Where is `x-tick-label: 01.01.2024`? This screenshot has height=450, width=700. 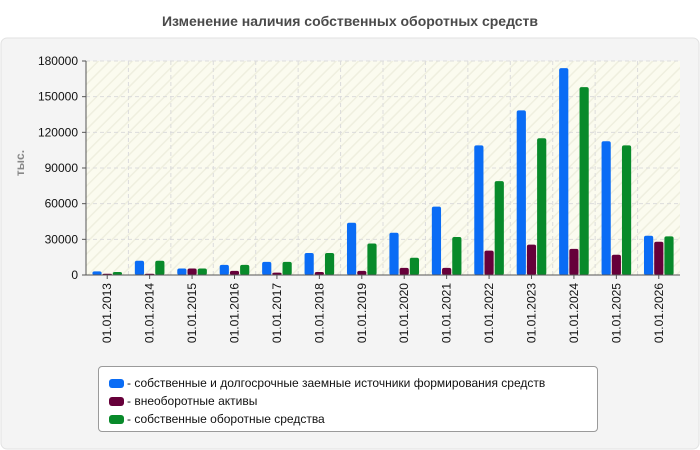 x-tick-label: 01.01.2024 is located at coordinates (574, 313).